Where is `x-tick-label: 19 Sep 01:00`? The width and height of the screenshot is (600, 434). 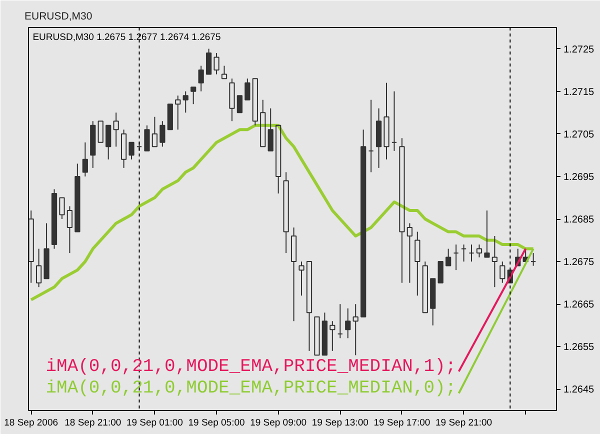 x-tick-label: 19 Sep 01:00 is located at coordinates (154, 423).